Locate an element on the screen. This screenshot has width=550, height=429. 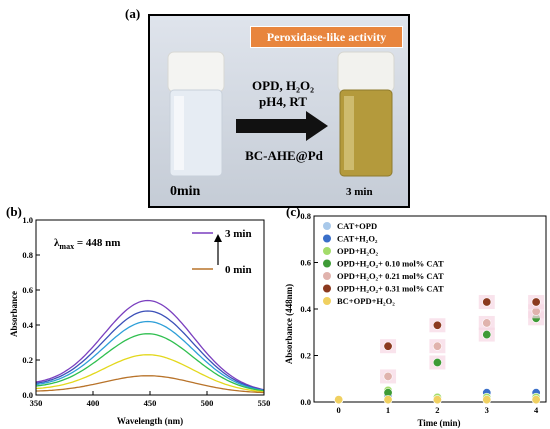
vial-start is located at coordinates (196, 114).